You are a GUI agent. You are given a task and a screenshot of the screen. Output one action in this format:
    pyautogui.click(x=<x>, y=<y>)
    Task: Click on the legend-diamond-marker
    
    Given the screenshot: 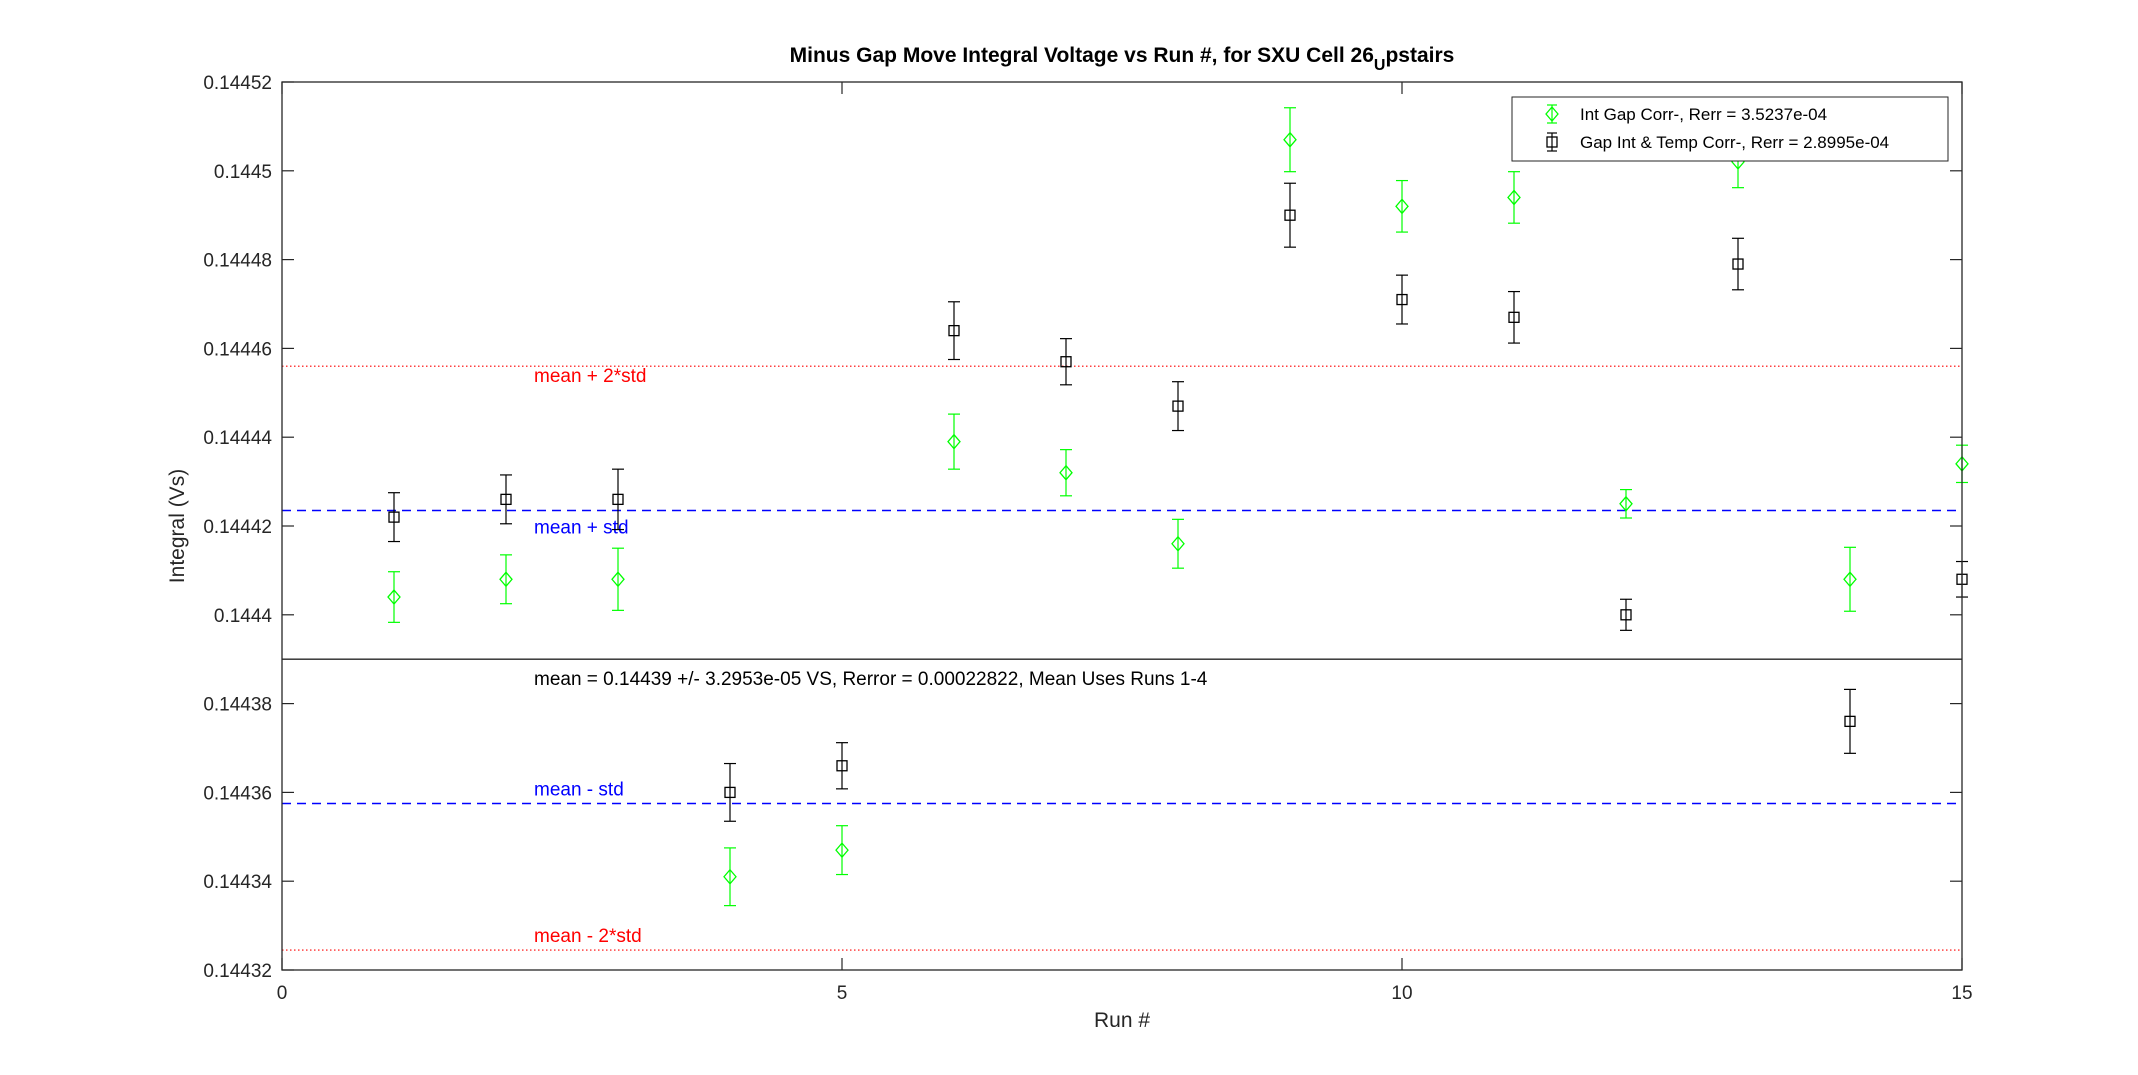 What is the action you would take?
    pyautogui.click(x=1552, y=114)
    